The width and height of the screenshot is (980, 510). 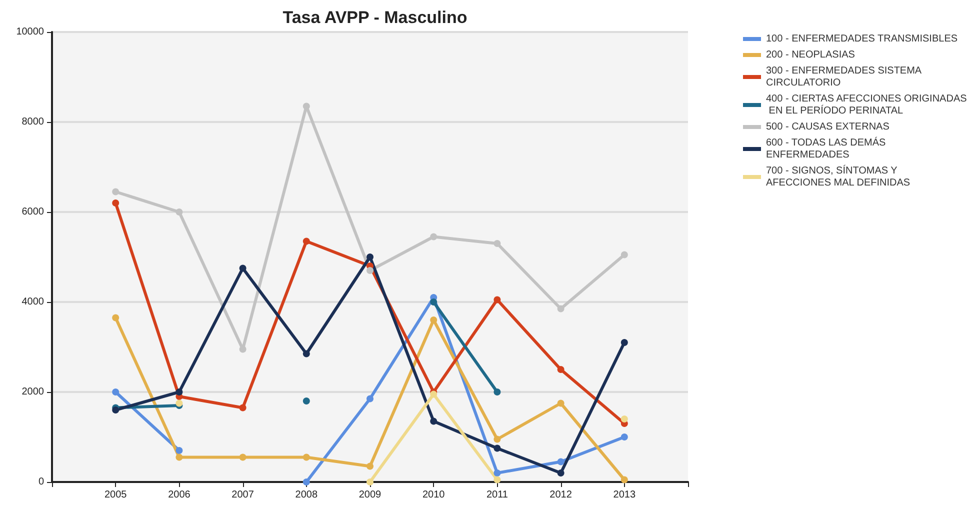 I want to click on legend-label: 700 - SIGNOS, SÍNTOMAS Y AFECCIONES MAL DEFINIDAS, so click(x=838, y=176).